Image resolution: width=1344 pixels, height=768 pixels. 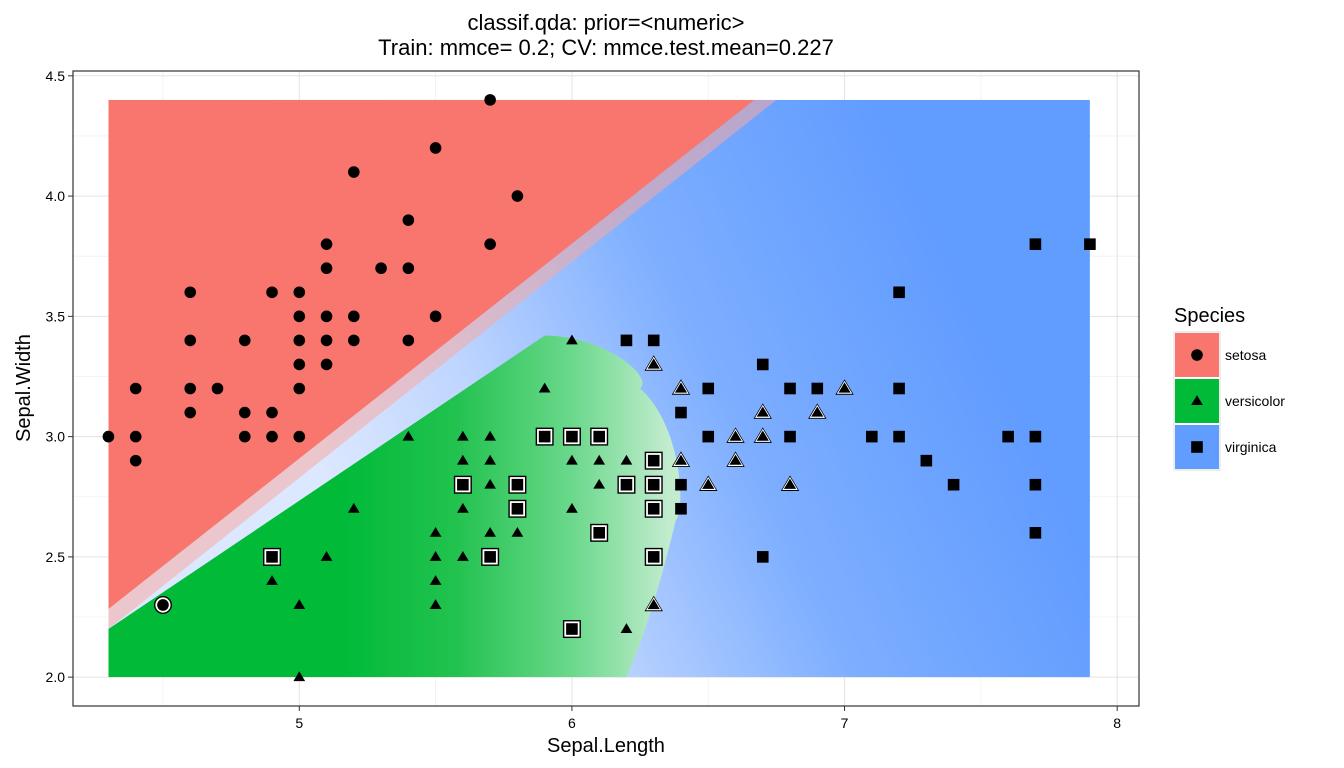 I want to click on legend-item-virginica: virginica, so click(x=1225, y=447).